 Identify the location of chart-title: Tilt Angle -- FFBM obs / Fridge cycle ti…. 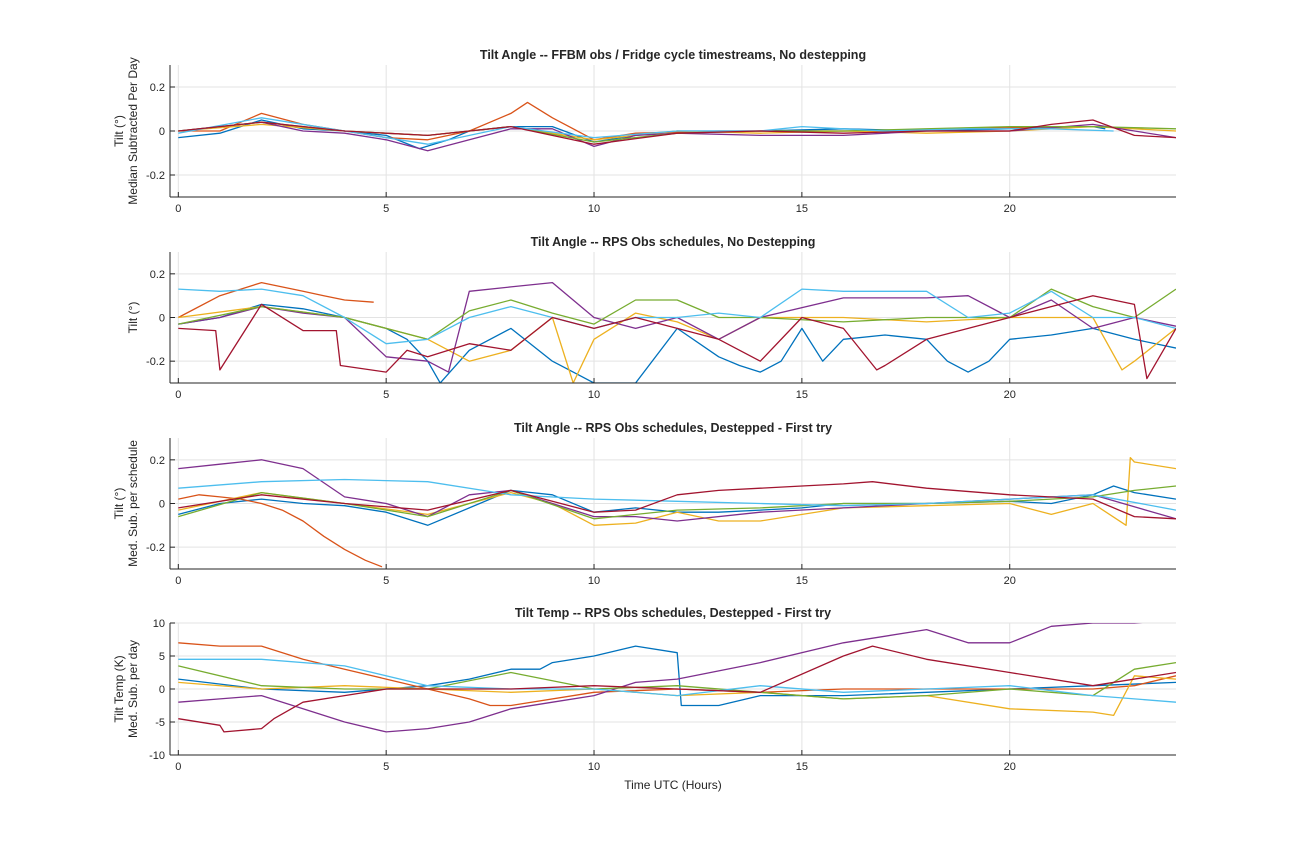
(673, 55).